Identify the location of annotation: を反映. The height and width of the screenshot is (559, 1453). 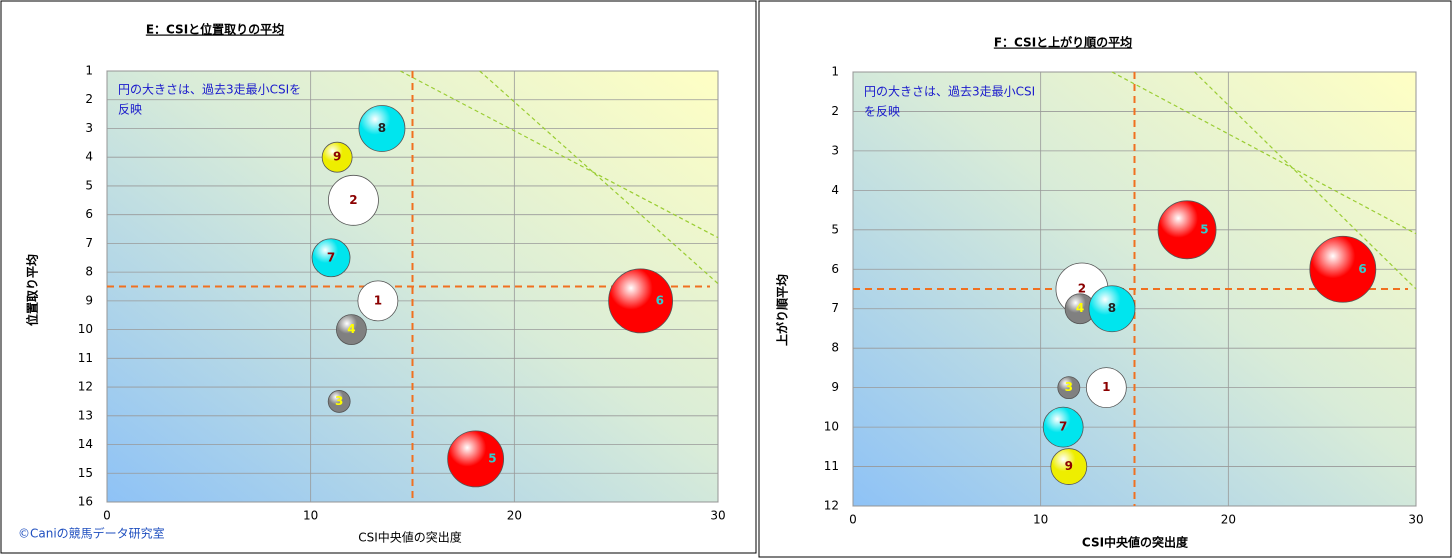
(882, 112).